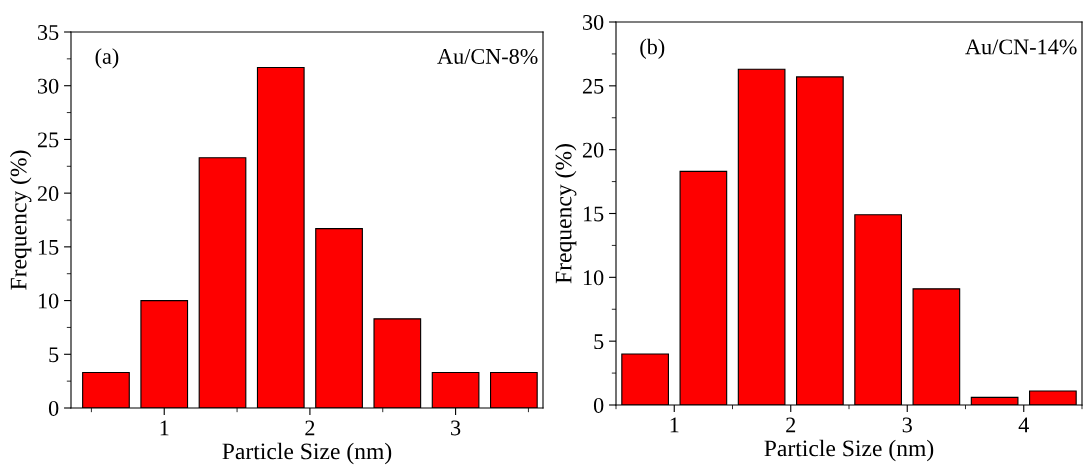 This screenshot has height=473, width=1087. Describe the element at coordinates (487, 56) in the screenshot. I see `annotation: Au/CN-8%` at that location.